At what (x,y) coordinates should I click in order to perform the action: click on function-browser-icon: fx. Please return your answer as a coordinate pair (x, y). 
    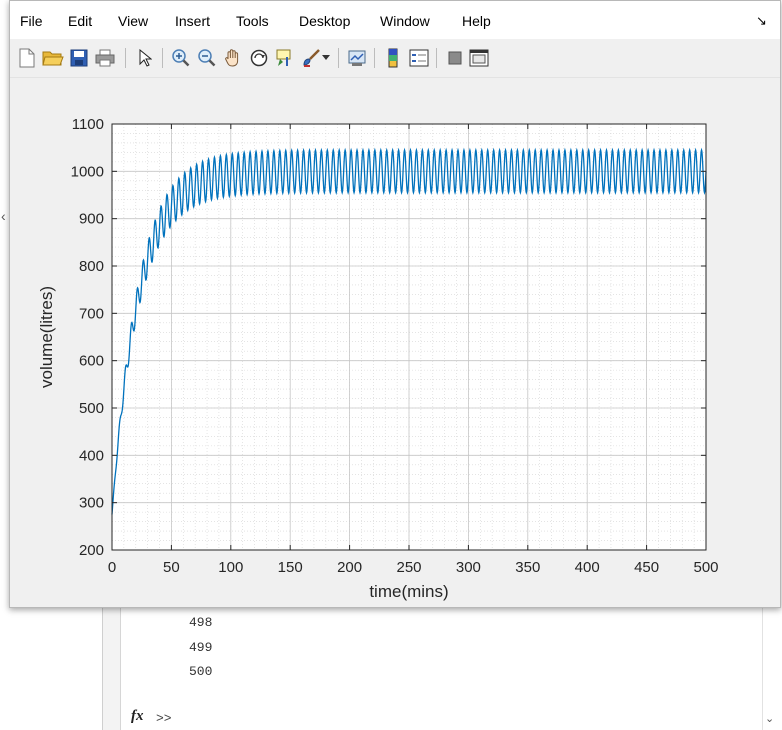
    Looking at the image, I should click on (137, 716).